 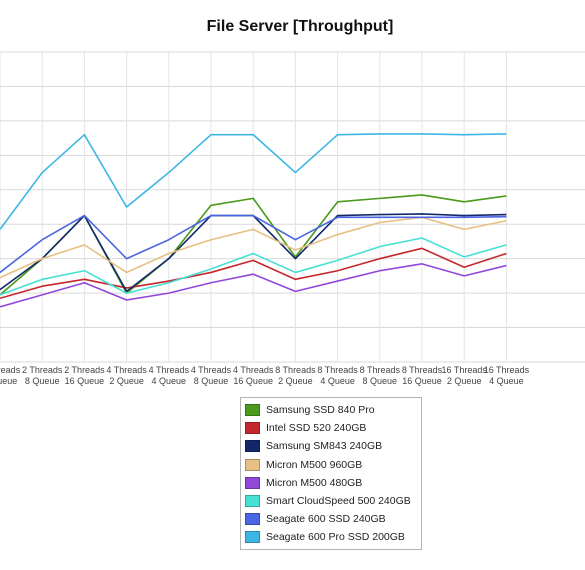 I want to click on legend-item: Samsung SM843 240GB, so click(x=331, y=446).